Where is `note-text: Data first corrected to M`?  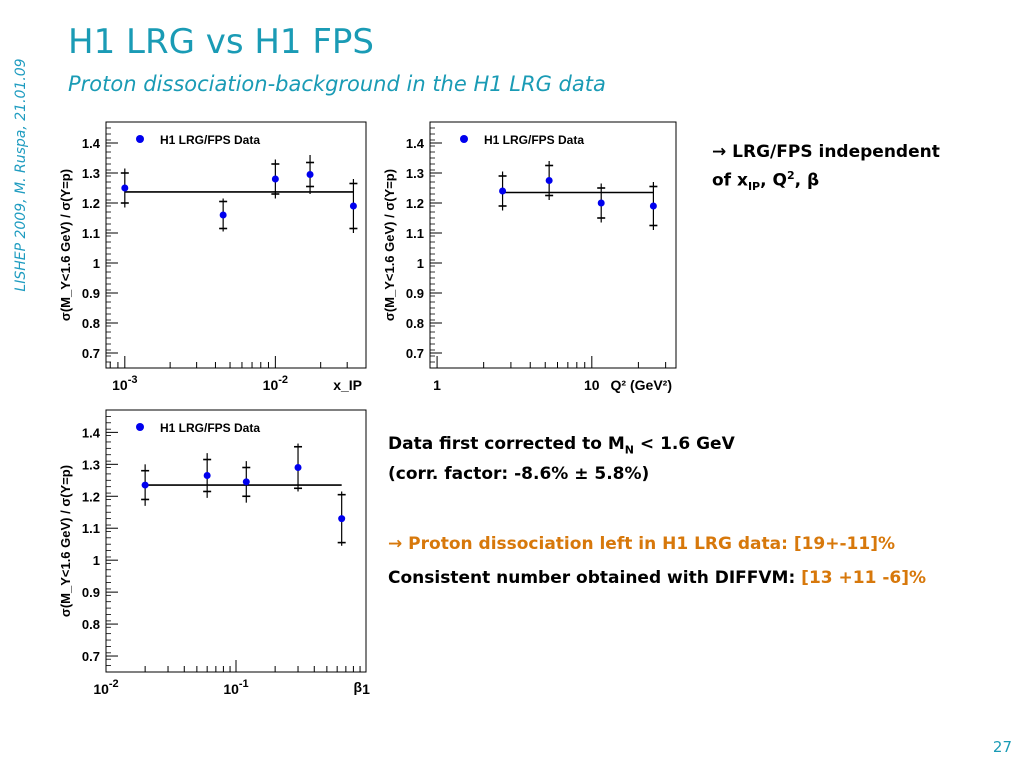 note-text: Data first corrected to M is located at coordinates (506, 444).